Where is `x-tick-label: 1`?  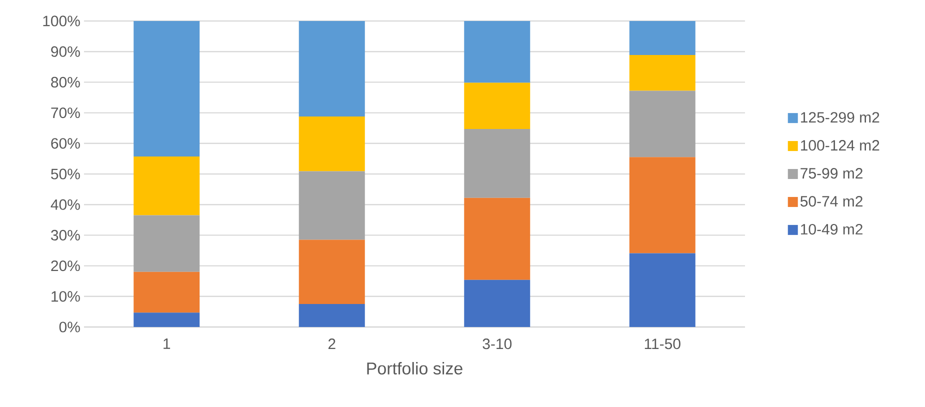
x-tick-label: 1 is located at coordinates (167, 343).